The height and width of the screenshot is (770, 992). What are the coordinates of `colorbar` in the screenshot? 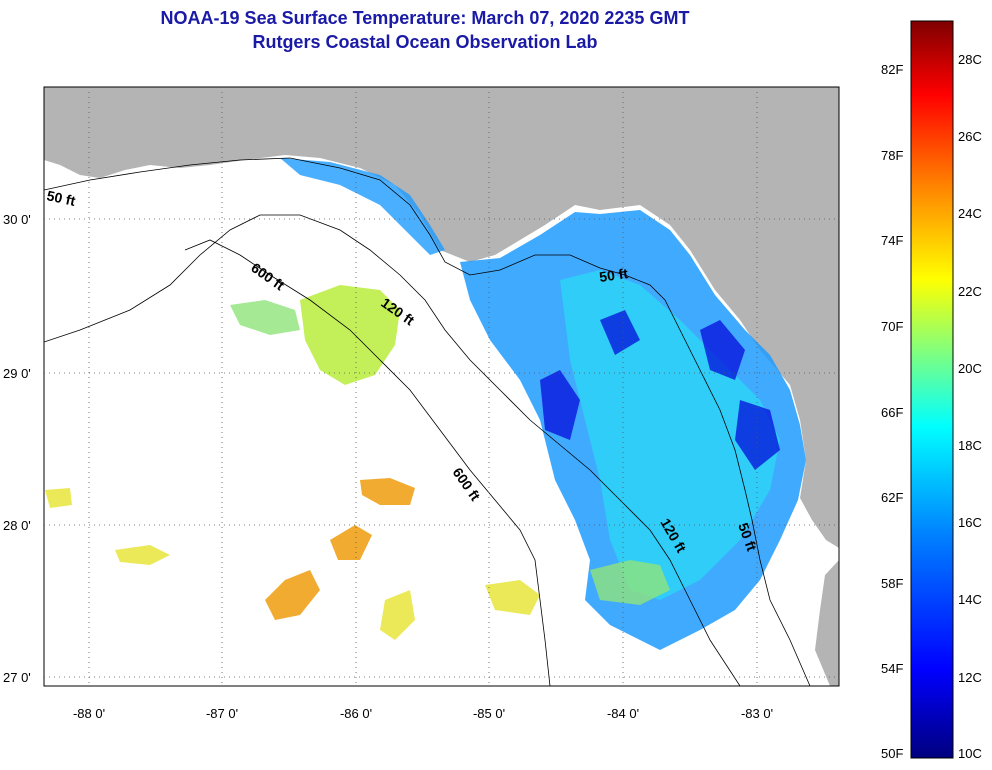 It's located at (932, 389).